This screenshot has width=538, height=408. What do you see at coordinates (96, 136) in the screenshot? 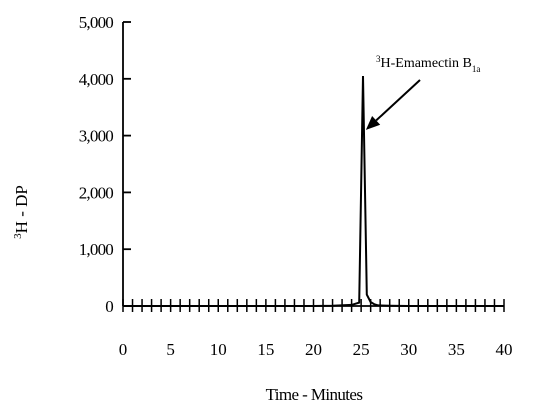
I see `y-tick-label: 3,000` at bounding box center [96, 136].